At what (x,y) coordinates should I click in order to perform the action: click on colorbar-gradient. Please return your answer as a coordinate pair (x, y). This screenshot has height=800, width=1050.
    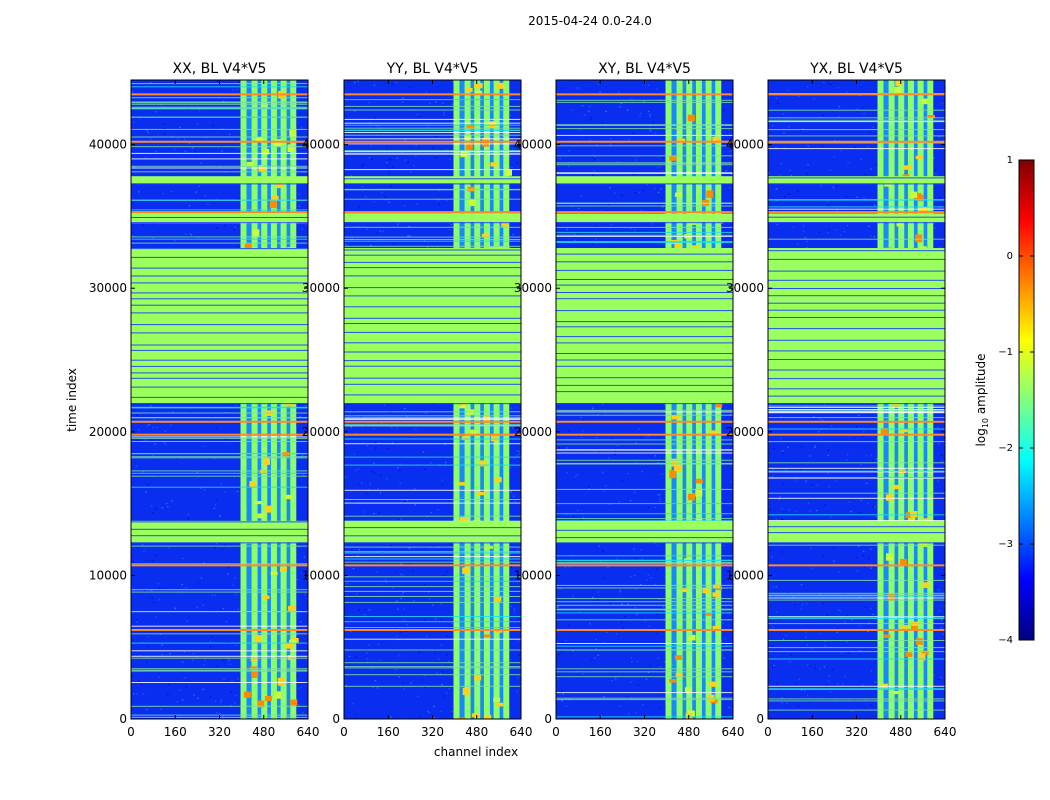
    Looking at the image, I should click on (1026, 400).